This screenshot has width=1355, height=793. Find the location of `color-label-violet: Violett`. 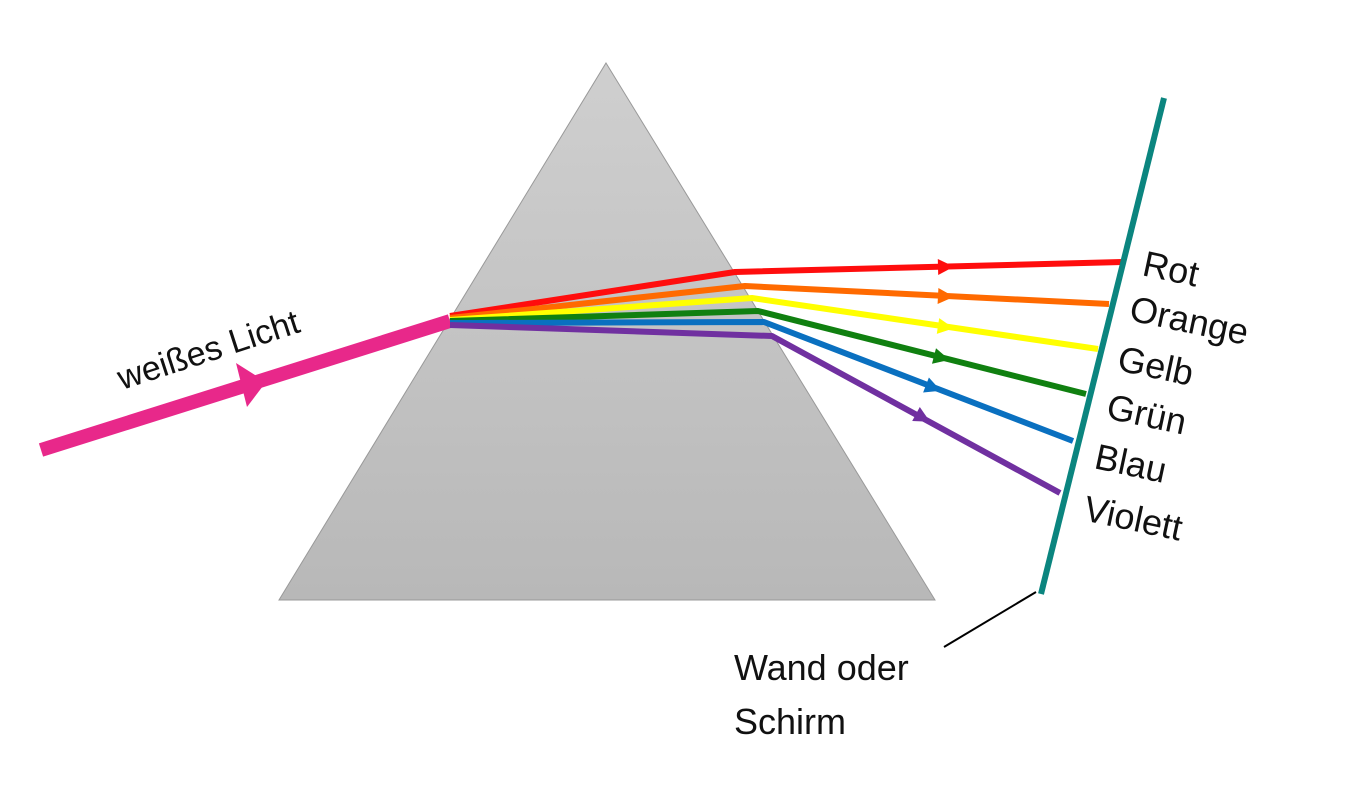

color-label-violet: Violett is located at coordinates (1133, 518).